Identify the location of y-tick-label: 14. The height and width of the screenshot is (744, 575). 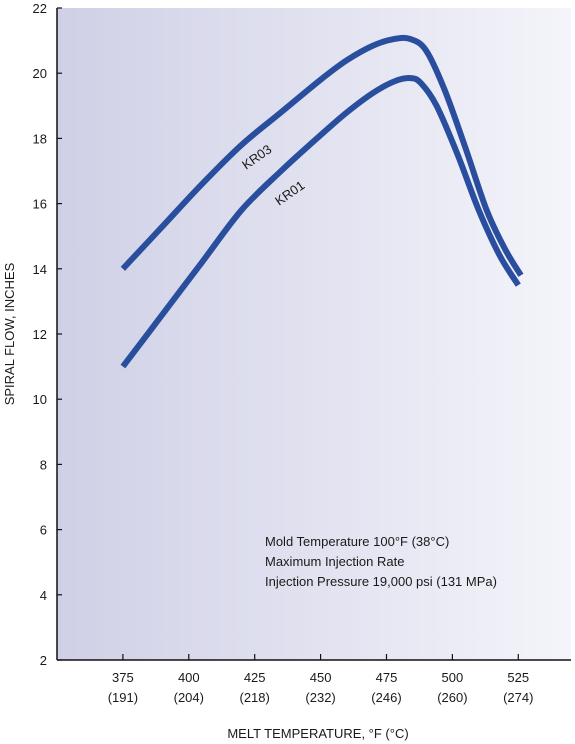
(40, 269).